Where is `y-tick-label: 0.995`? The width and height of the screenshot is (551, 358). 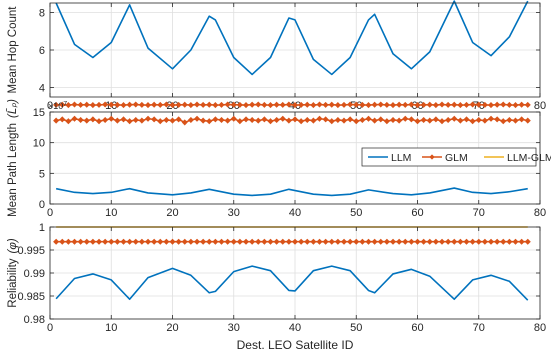 y-tick-label: 0.995 is located at coordinates (31, 251).